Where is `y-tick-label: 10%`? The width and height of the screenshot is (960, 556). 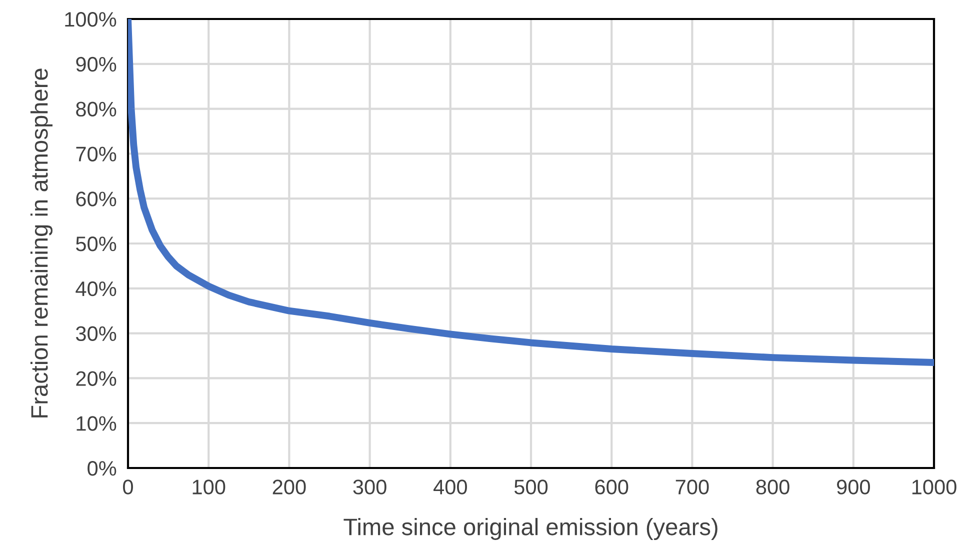 y-tick-label: 10% is located at coordinates (96, 423).